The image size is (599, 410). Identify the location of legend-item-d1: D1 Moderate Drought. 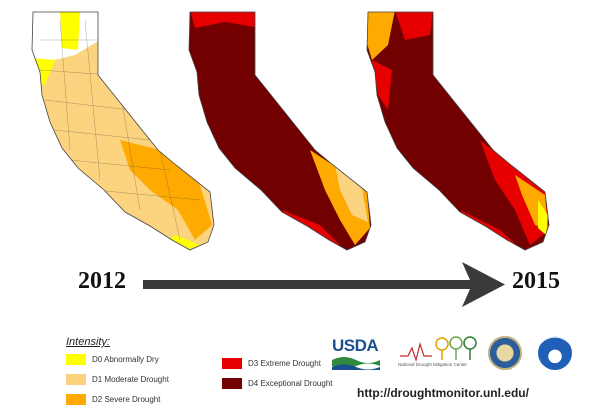
(117, 379).